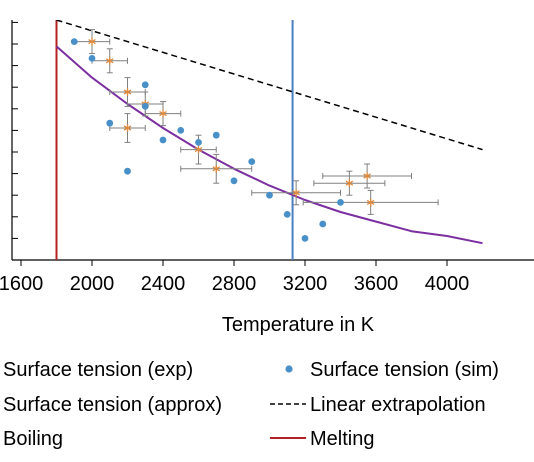 Image resolution: width=534 pixels, height=462 pixels. I want to click on x-tick-label-2: 2400, so click(163, 284).